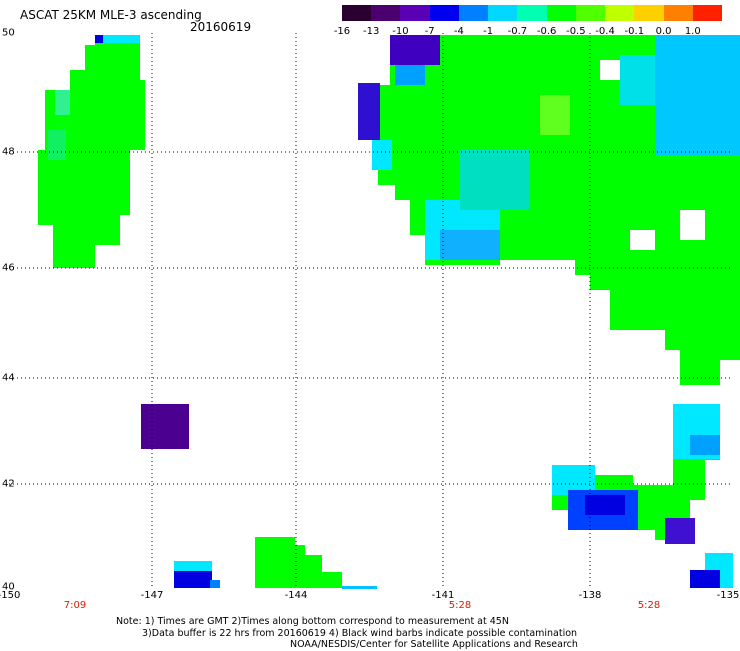 This screenshot has width=740, height=651. I want to click on y-tick-label: 48, so click(8, 152).